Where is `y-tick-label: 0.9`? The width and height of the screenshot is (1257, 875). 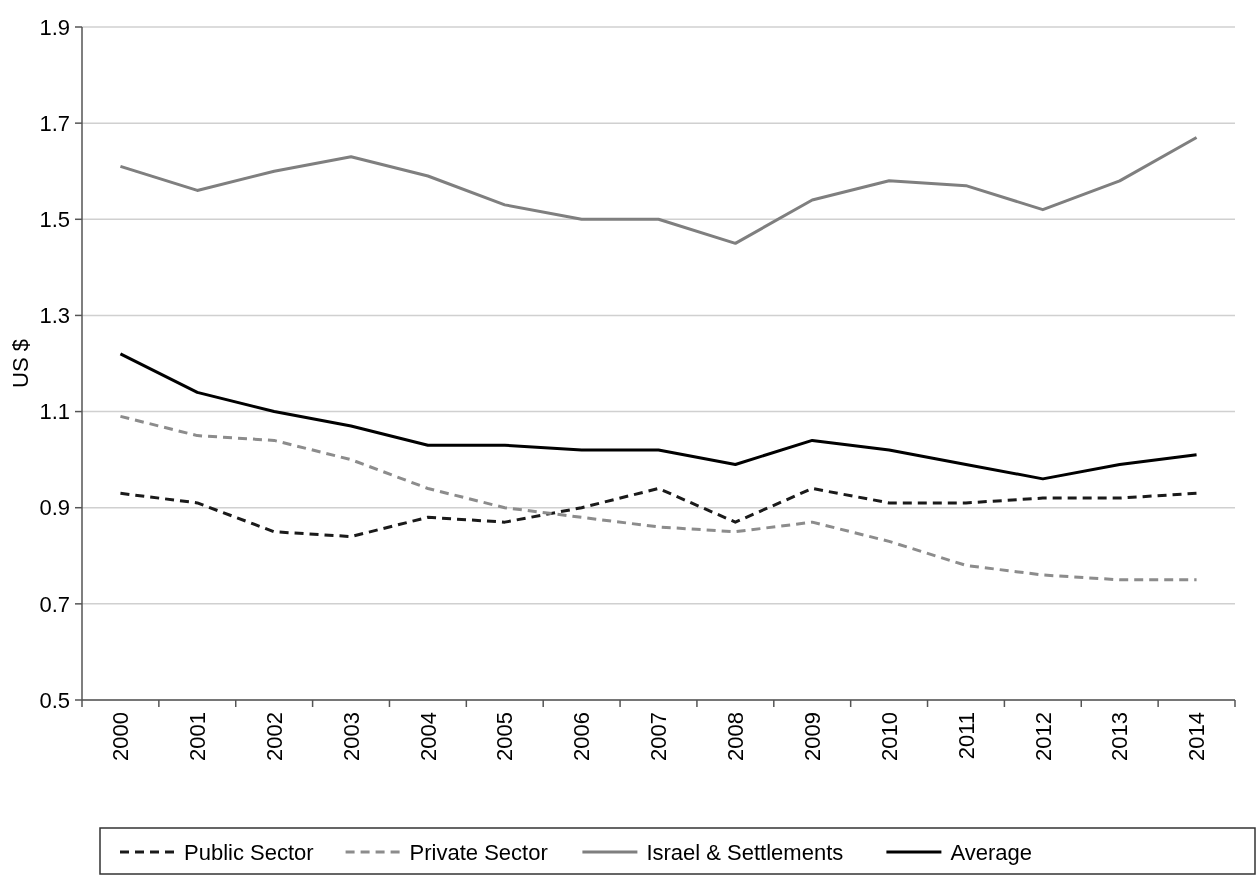 y-tick-label: 0.9 is located at coordinates (54, 508).